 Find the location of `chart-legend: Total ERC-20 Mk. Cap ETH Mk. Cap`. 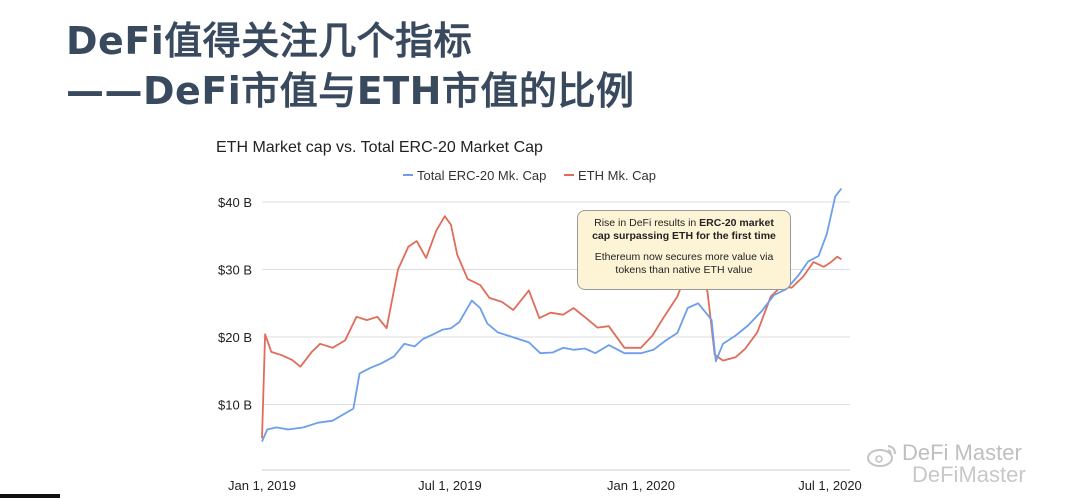

chart-legend: Total ERC-20 Mk. Cap ETH Mk. Cap is located at coordinates (529, 175).